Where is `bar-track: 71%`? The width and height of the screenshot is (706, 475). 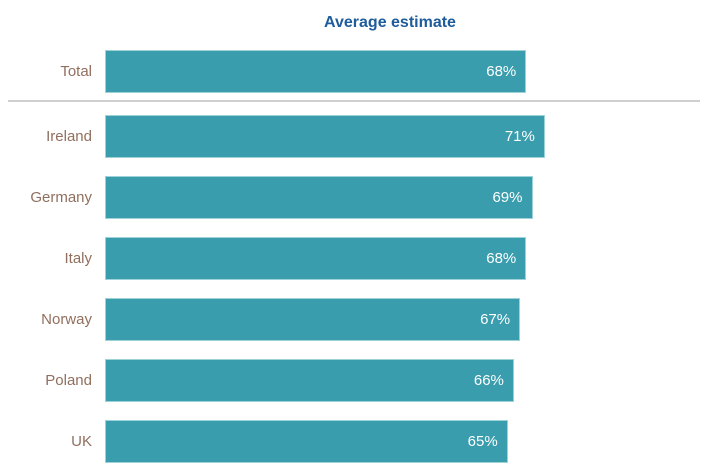
bar-track: 71% is located at coordinates (390, 136).